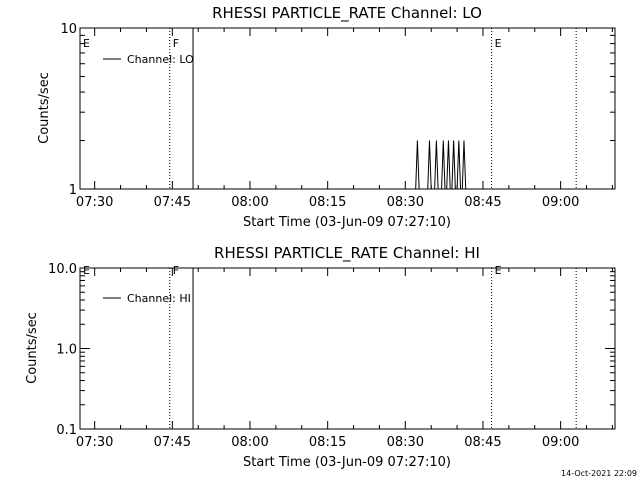 Image resolution: width=640 pixels, height=480 pixels. I want to click on legend-label-hi: Channel: HI, so click(159, 298).